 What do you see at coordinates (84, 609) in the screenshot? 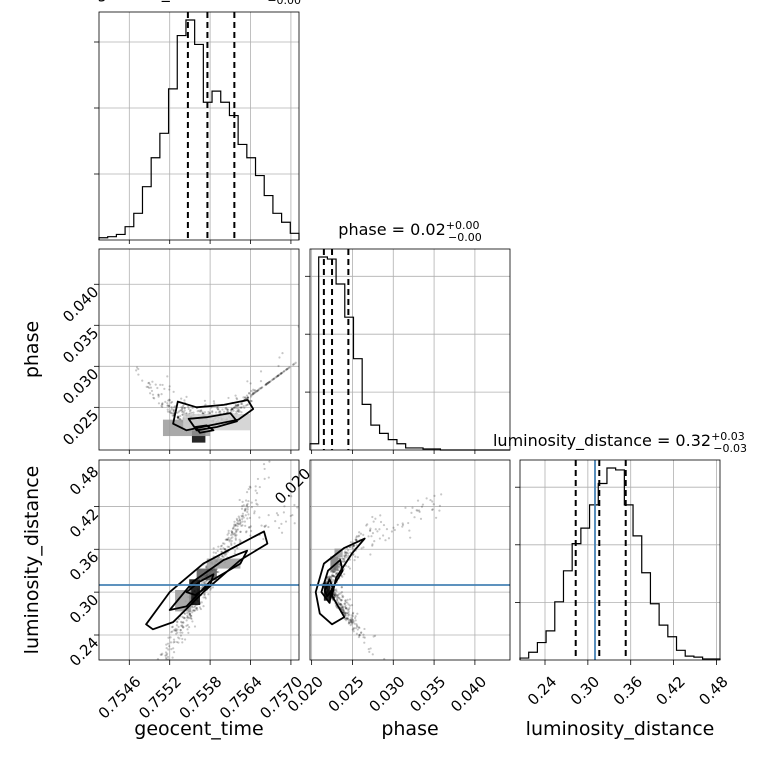
I see `ytick-label-luminosity_distance-1: 0.30` at bounding box center [84, 609].